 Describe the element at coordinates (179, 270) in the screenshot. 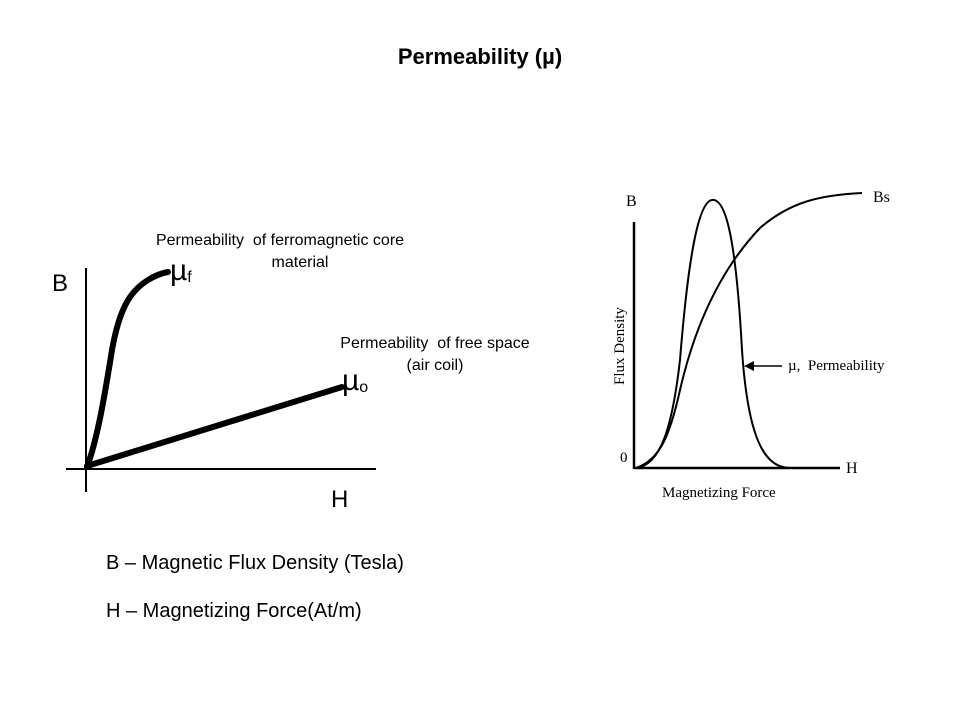

I see `mu-ferro-symbol: µ` at that location.